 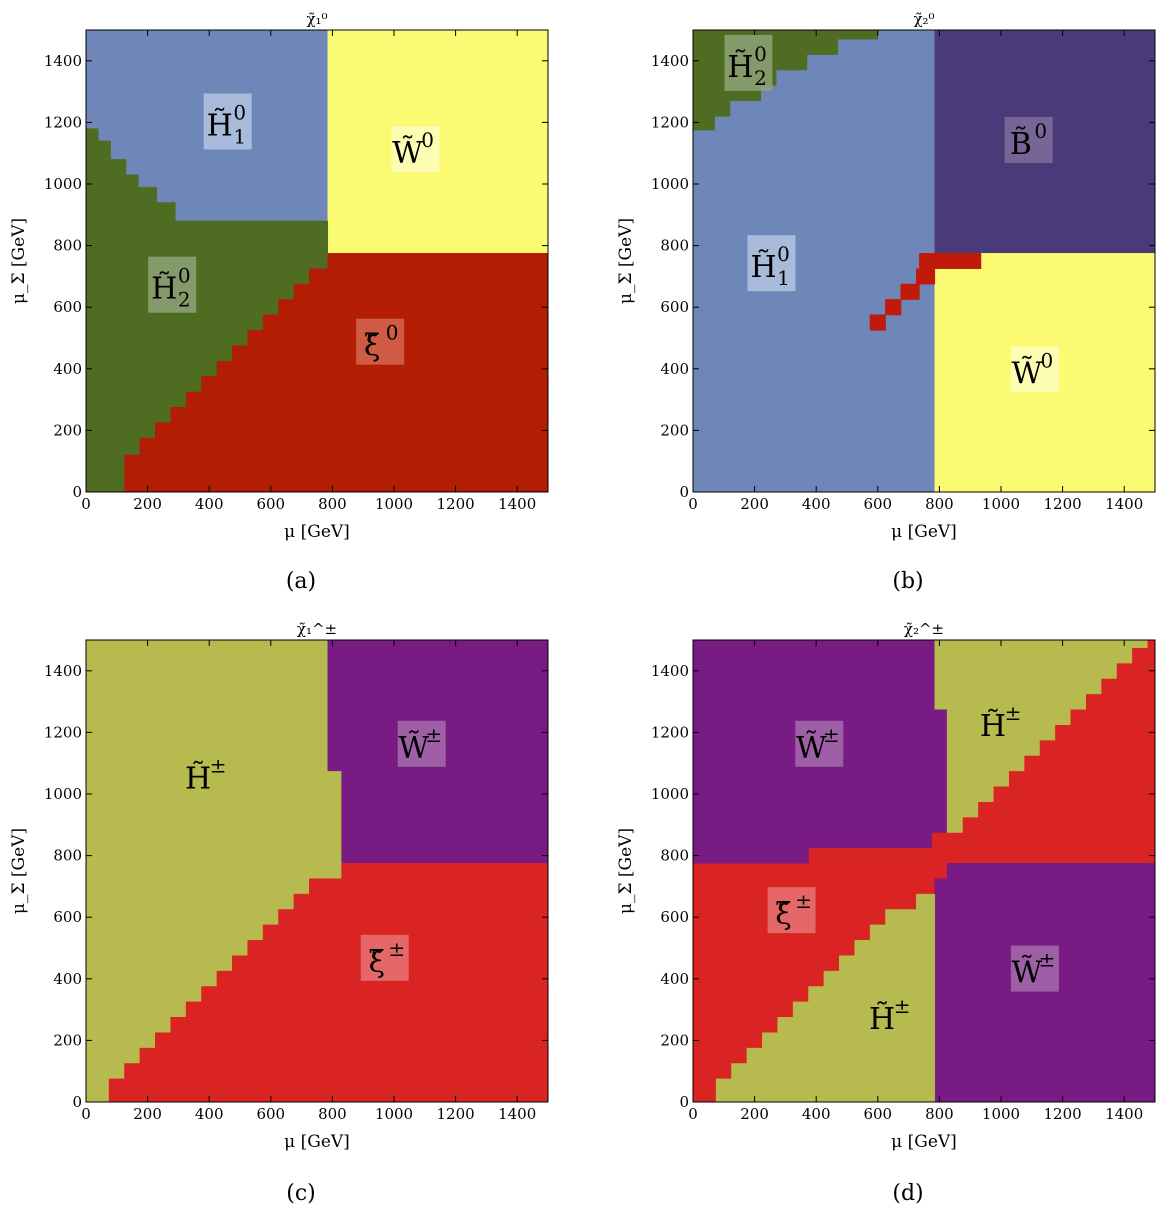 What do you see at coordinates (923, 19) in the screenshot?
I see `chart-title: χ̃₂⁰` at bounding box center [923, 19].